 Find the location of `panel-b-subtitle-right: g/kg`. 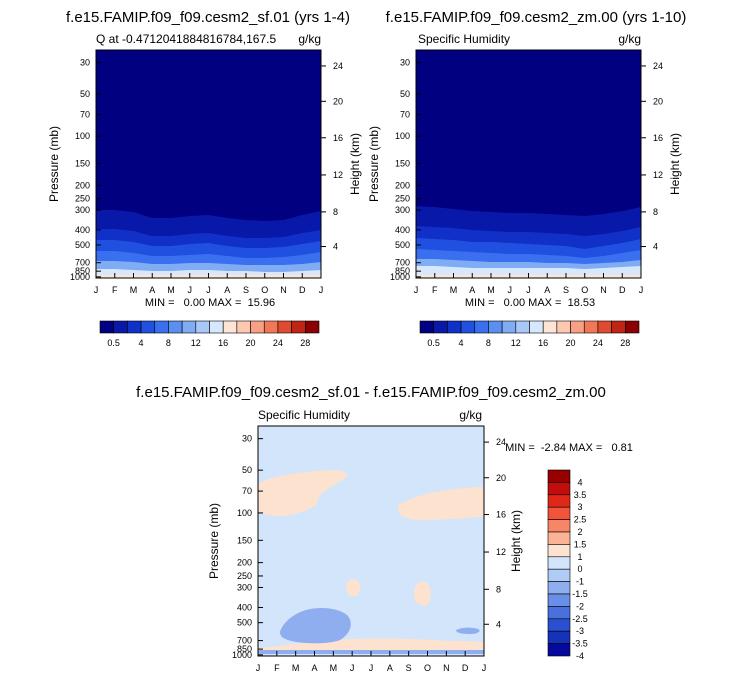

panel-b-subtitle-right: g/kg is located at coordinates (629, 39).